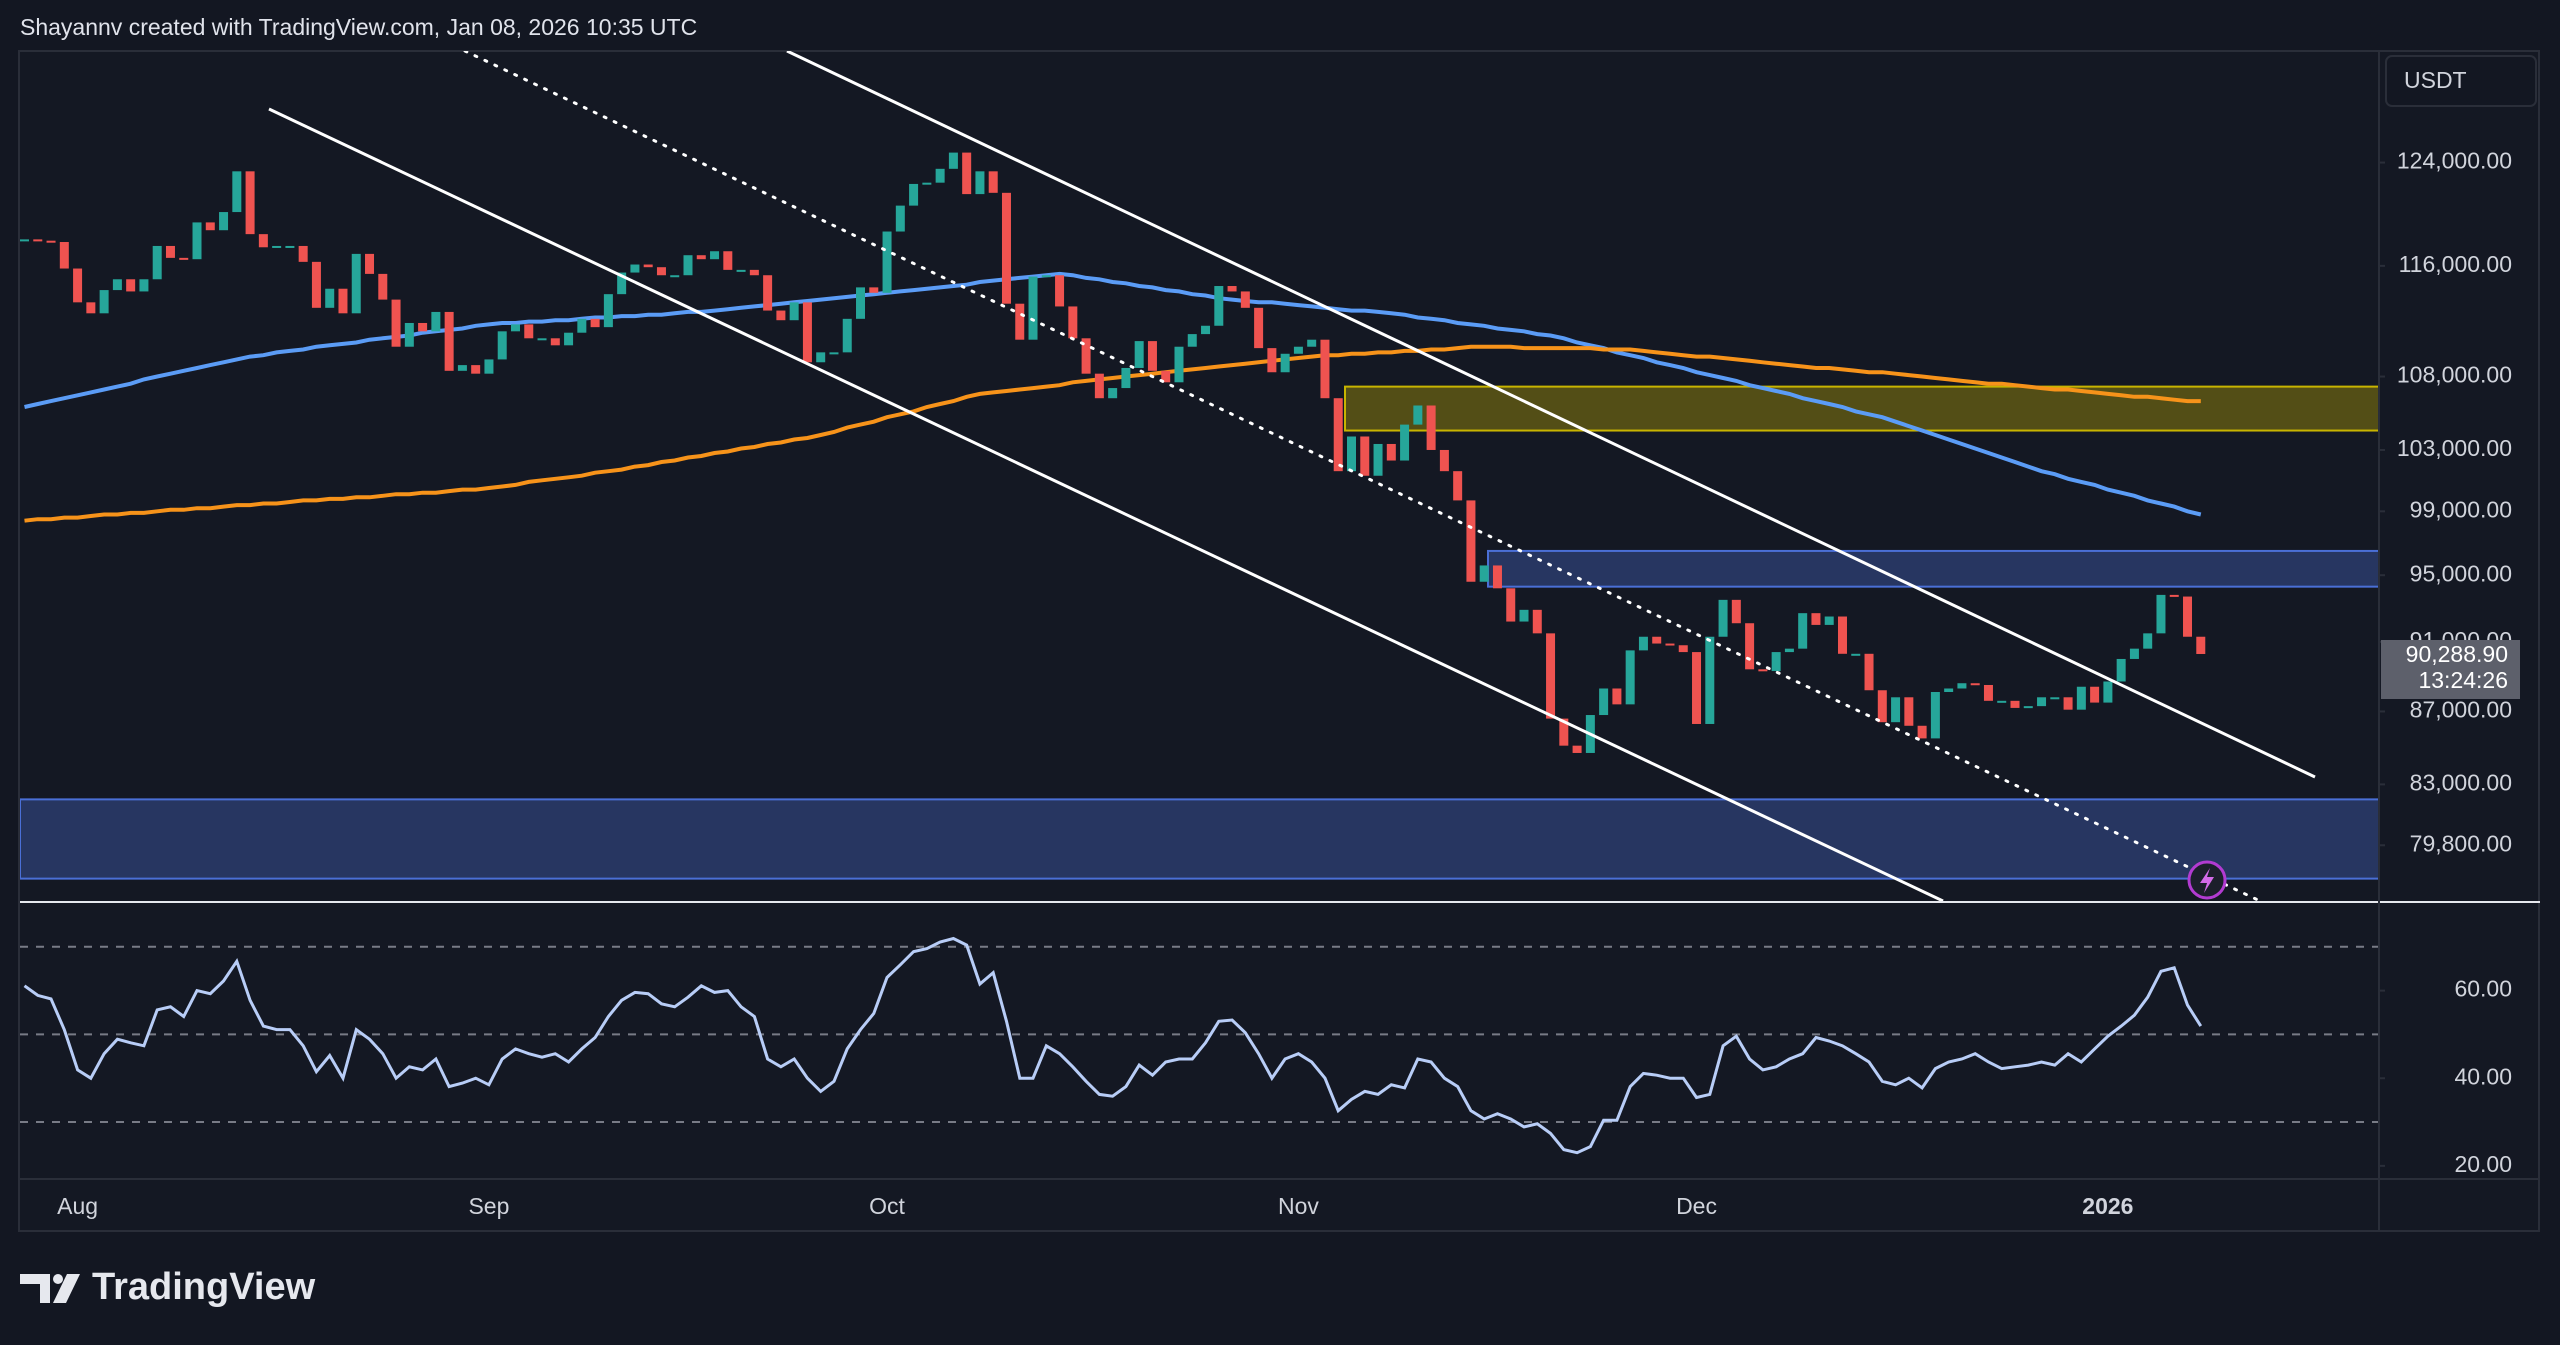  I want to click on y-tick-label: 116,000.00, so click(2455, 264).